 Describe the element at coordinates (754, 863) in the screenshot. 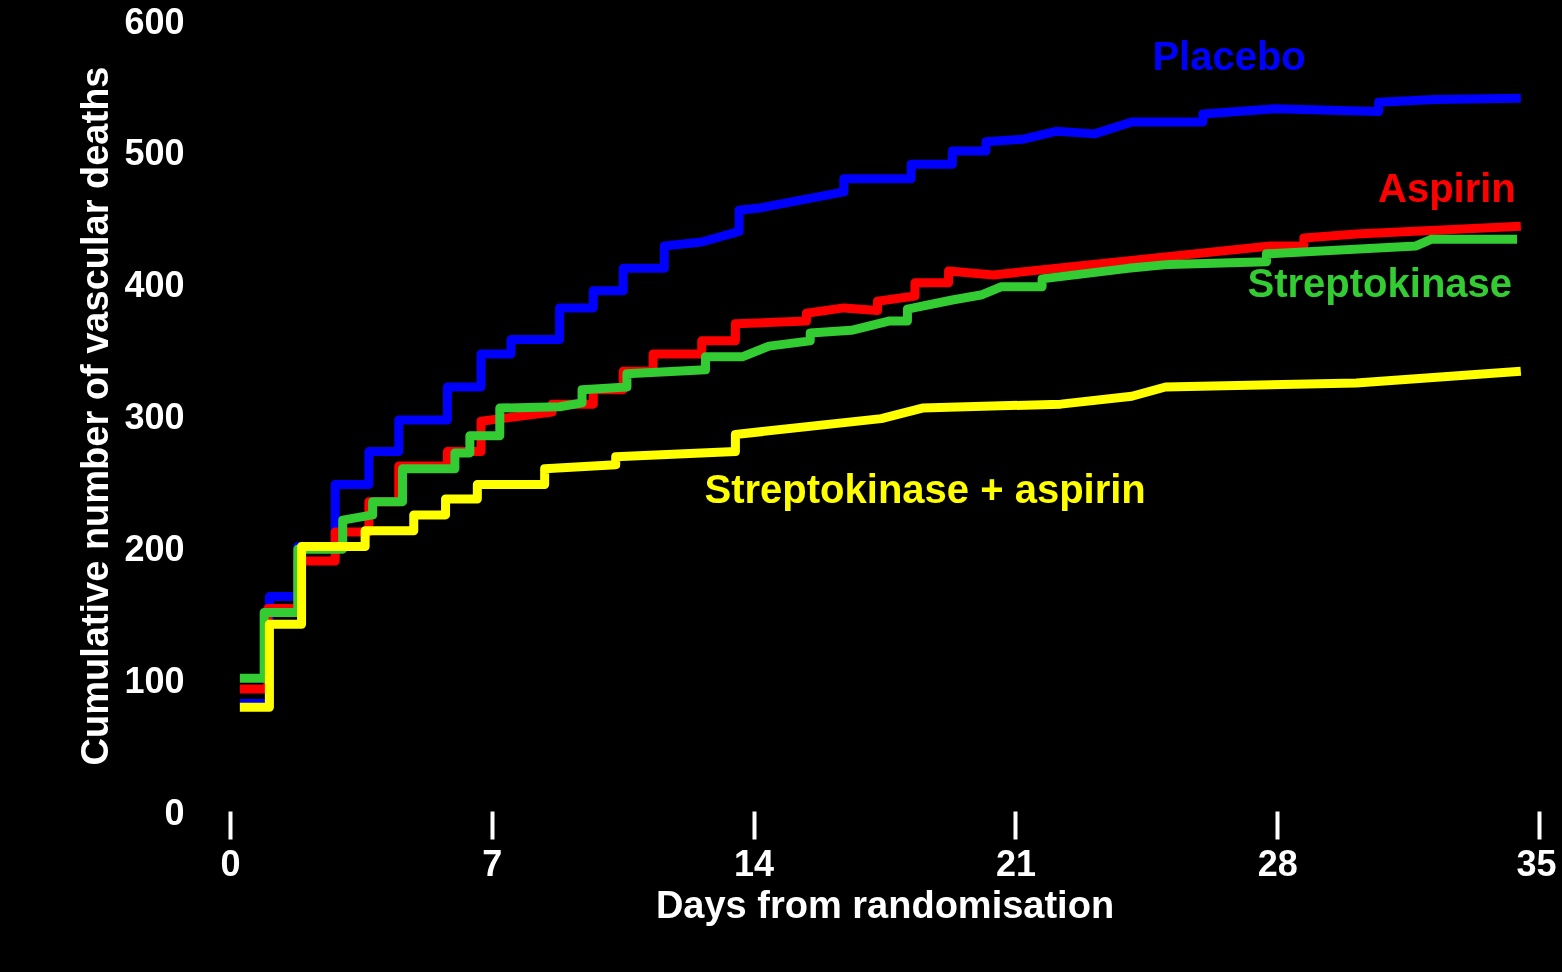

I see `x-tick-label: 14` at that location.